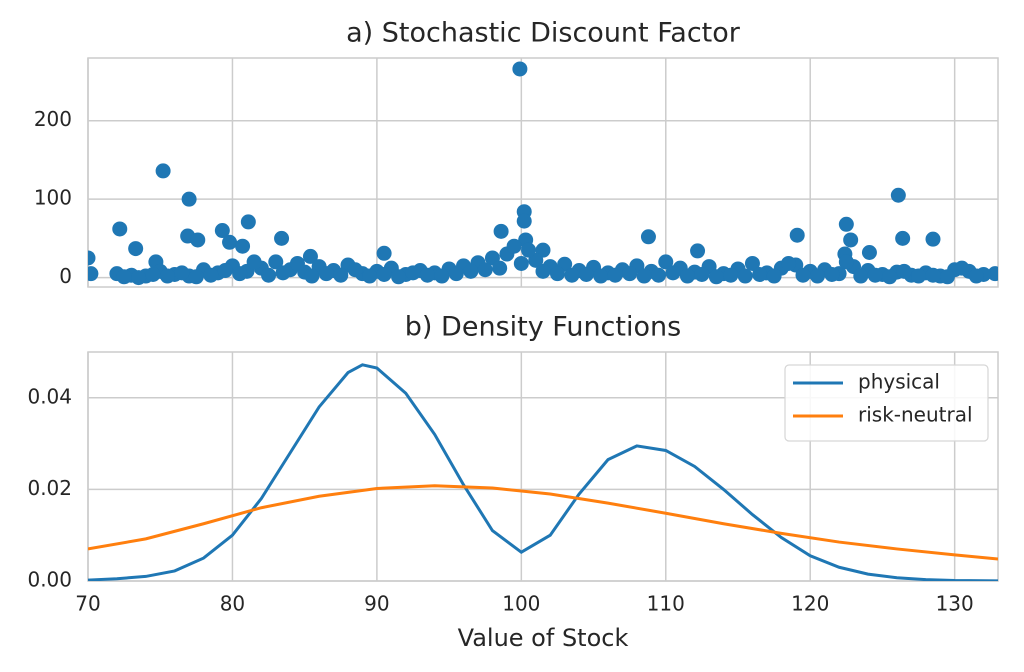  I want to click on chart-title: b) Density Functions, so click(543, 327).